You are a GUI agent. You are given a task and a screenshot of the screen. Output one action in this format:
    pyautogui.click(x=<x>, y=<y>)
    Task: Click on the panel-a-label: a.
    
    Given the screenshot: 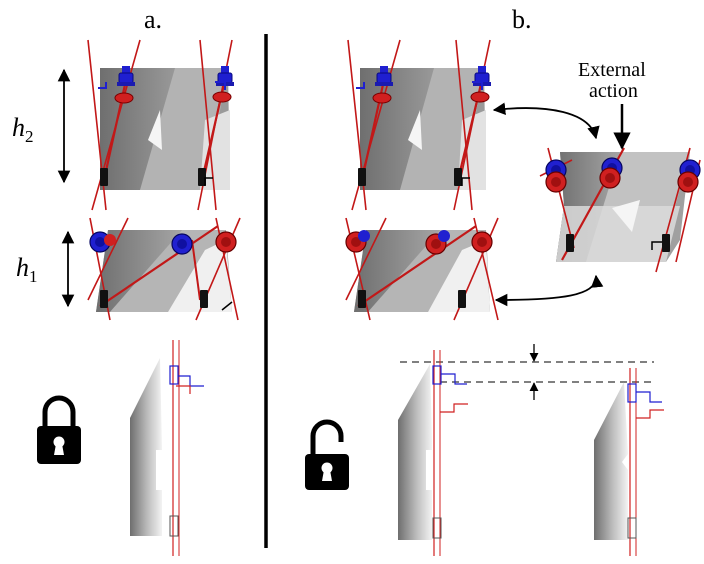 What is the action you would take?
    pyautogui.click(x=153, y=19)
    